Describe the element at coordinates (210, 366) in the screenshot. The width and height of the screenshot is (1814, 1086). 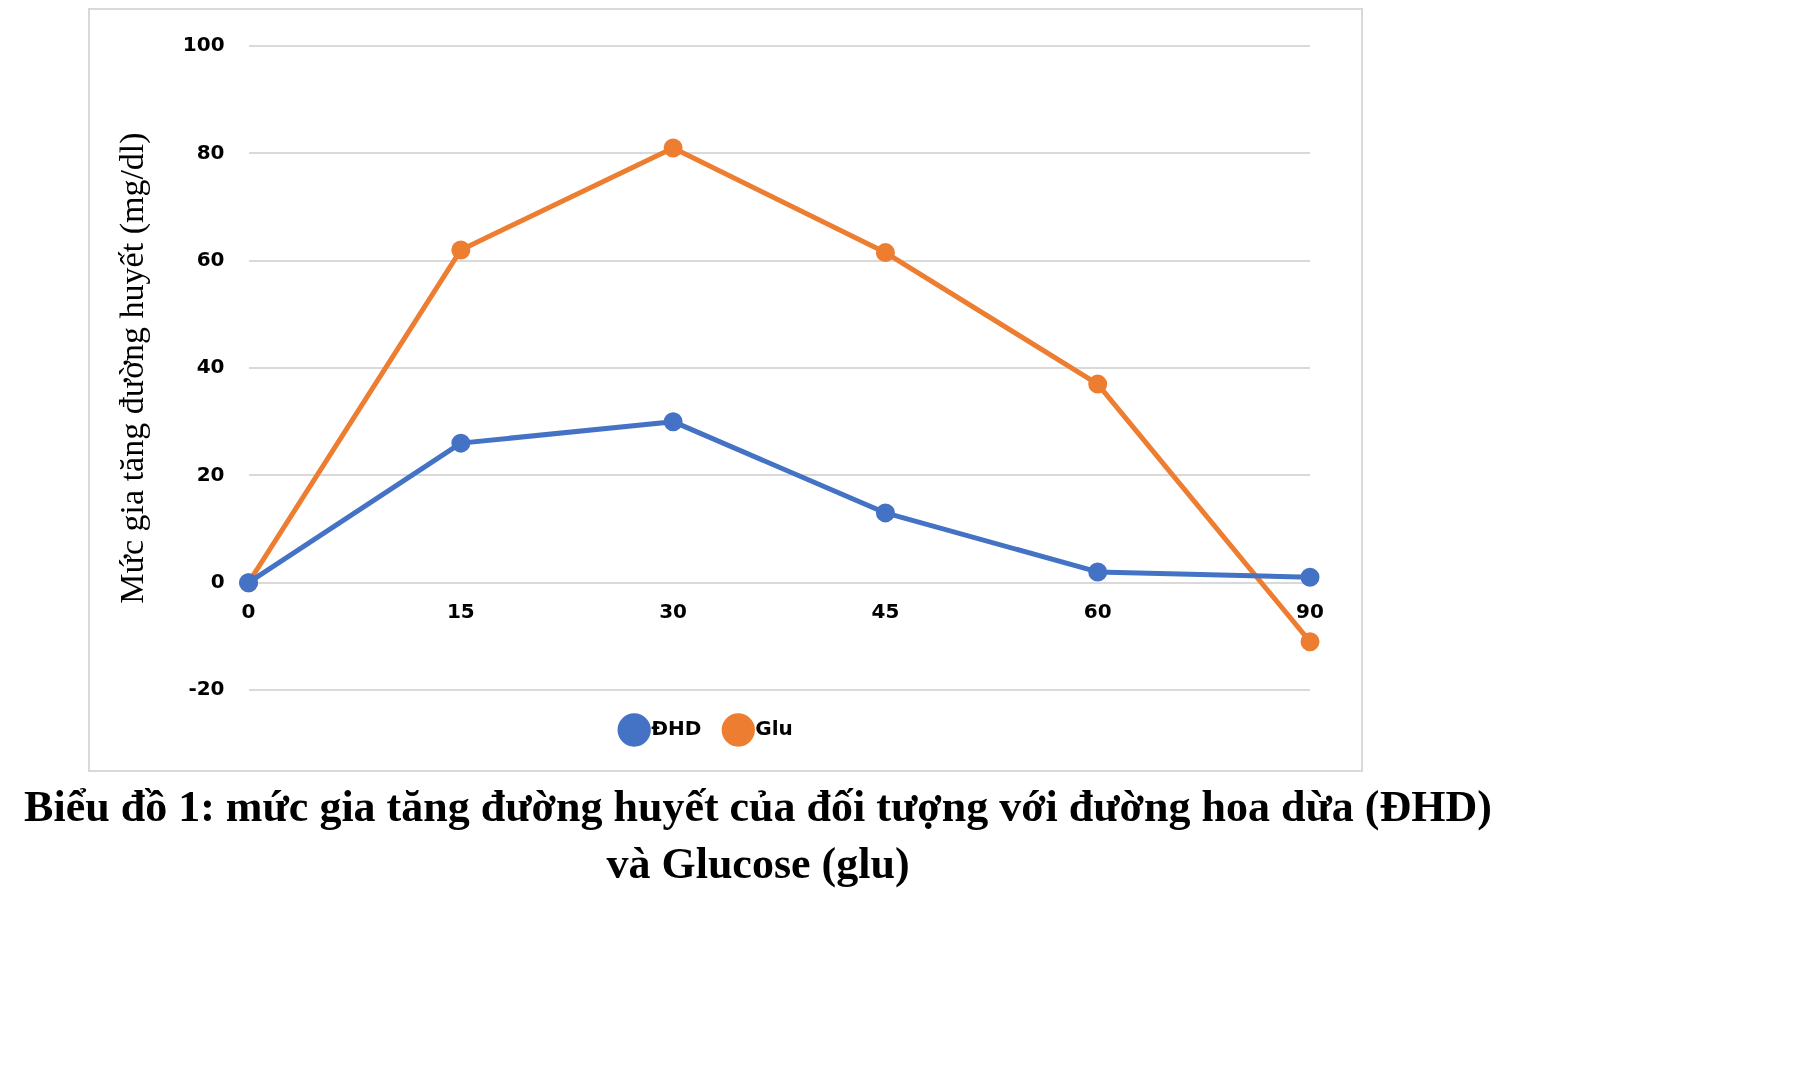
I see `y-tick-label: 40` at that location.